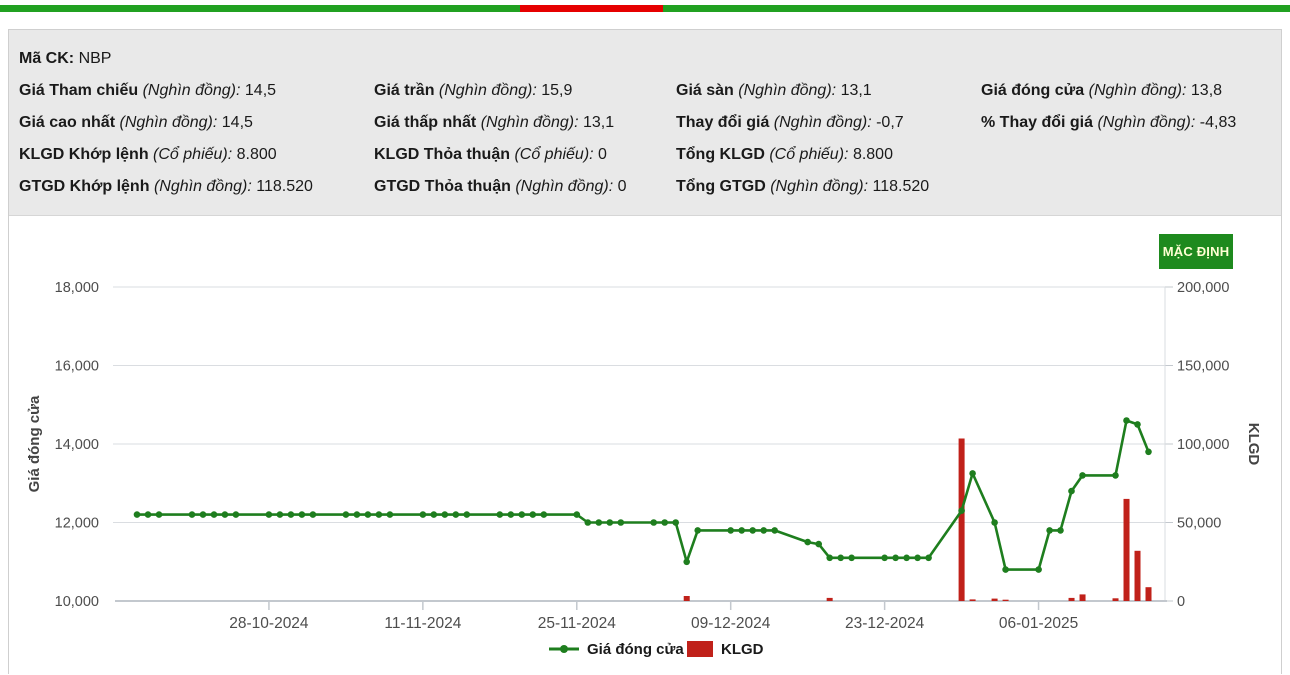 The image size is (1290, 675). What do you see at coordinates (1203, 288) in the screenshot?
I see `right-axis-tick: 200,000` at bounding box center [1203, 288].